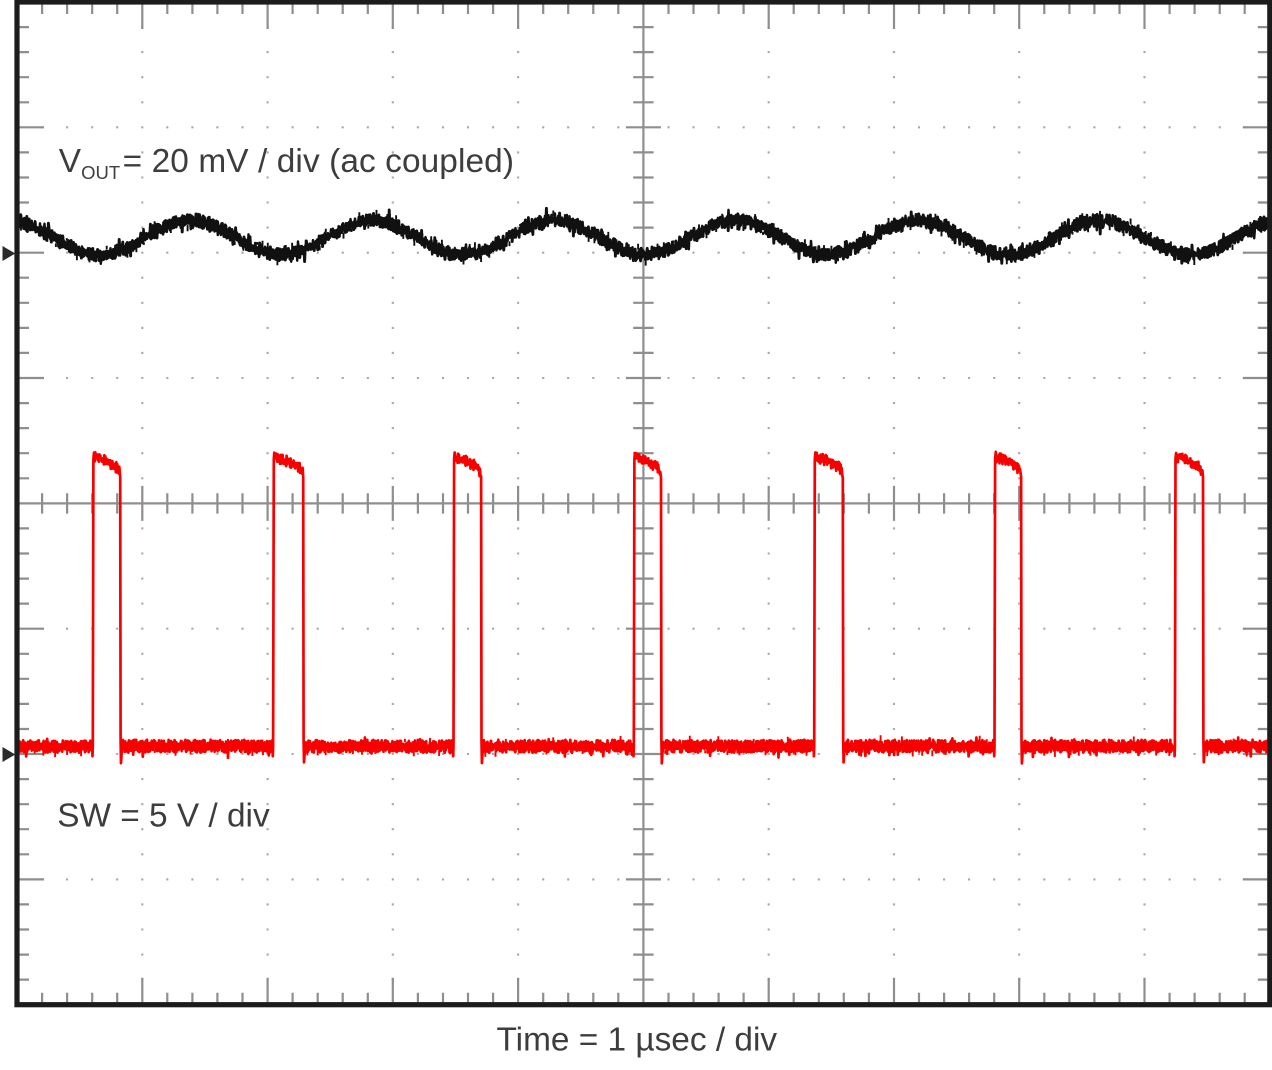  What do you see at coordinates (637, 1040) in the screenshot?
I see `svg-text: Time = 1 µsec / div` at bounding box center [637, 1040].